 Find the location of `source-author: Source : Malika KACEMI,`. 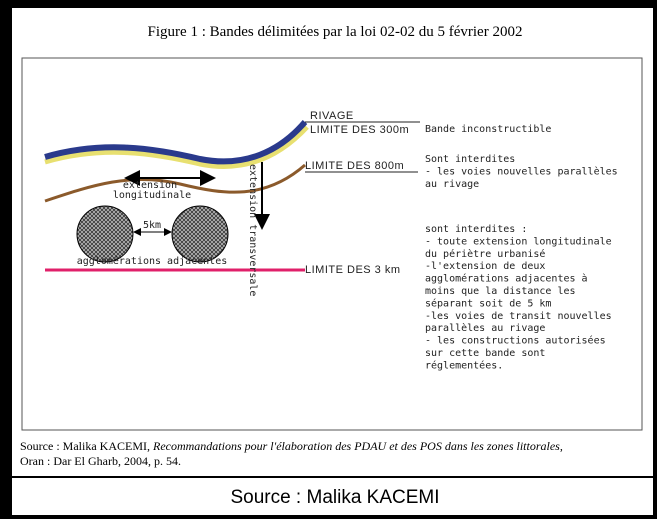

source-author: Source : Malika KACEMI, is located at coordinates (86, 446).